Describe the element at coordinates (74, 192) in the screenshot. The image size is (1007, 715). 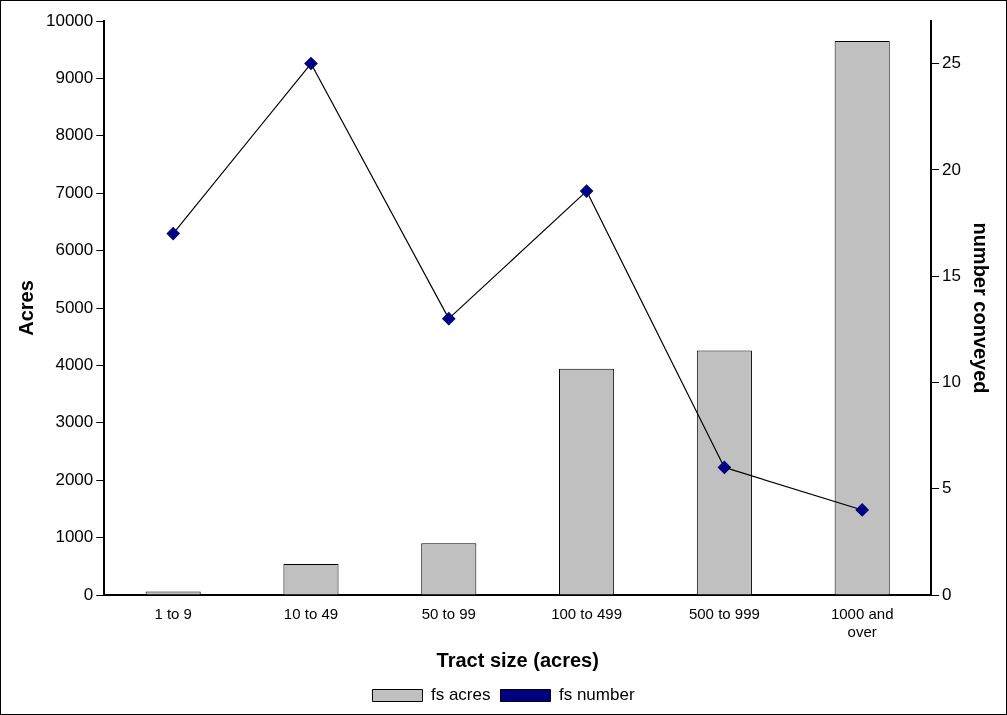
I see `y-tick-label: 7000` at that location.